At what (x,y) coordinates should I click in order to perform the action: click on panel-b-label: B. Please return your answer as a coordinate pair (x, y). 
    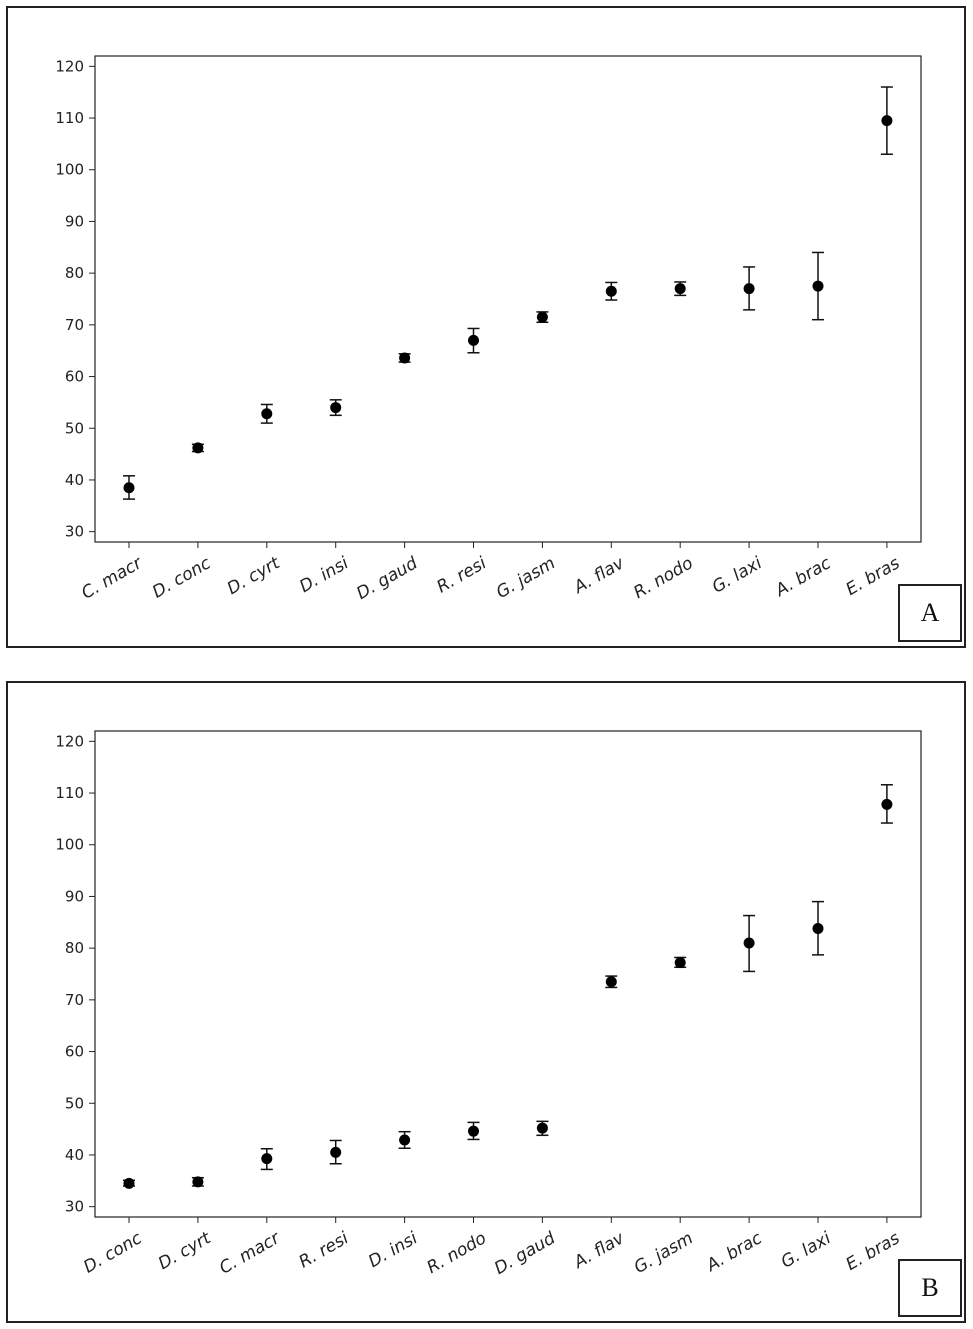
    Looking at the image, I should click on (930, 1288).